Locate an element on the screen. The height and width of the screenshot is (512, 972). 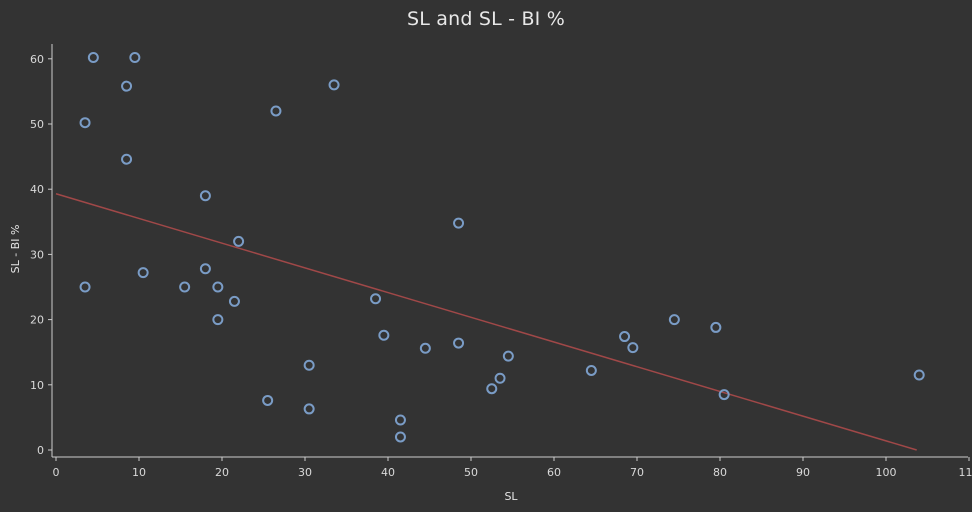
x-tick-label: 10 is located at coordinates (139, 472).